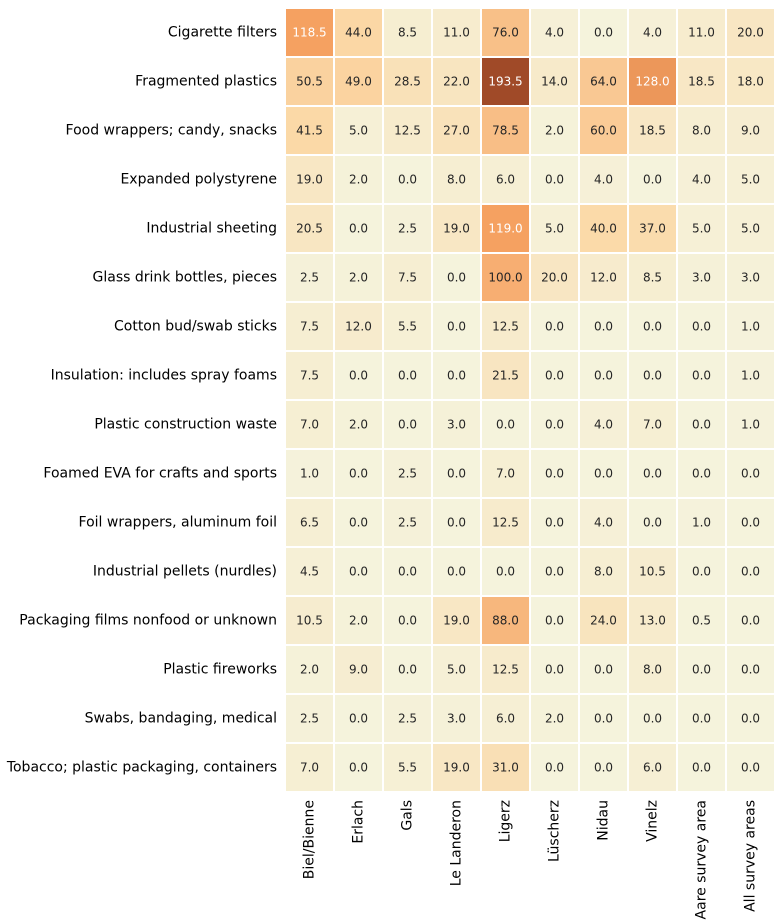 The width and height of the screenshot is (781, 924). Describe the element at coordinates (750, 767) in the screenshot. I see `heatmap-cell-tobacco-plastic-packaging-containers-all-survey-areas` at that location.